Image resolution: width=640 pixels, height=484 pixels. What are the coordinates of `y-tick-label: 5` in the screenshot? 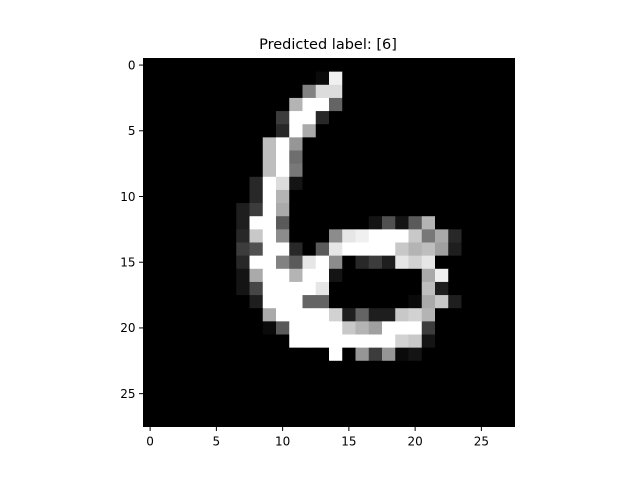 It's located at (132, 131).